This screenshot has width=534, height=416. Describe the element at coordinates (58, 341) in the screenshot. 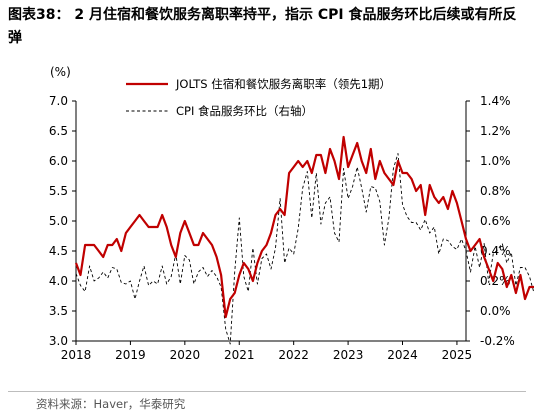

I see `left-tick-label: 3.0` at that location.